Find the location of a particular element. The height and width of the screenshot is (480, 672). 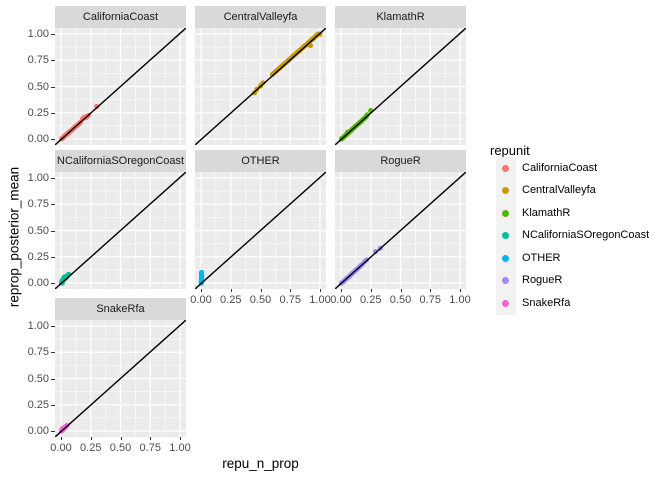

legend-label: CentralValleyfa is located at coordinates (559, 190).